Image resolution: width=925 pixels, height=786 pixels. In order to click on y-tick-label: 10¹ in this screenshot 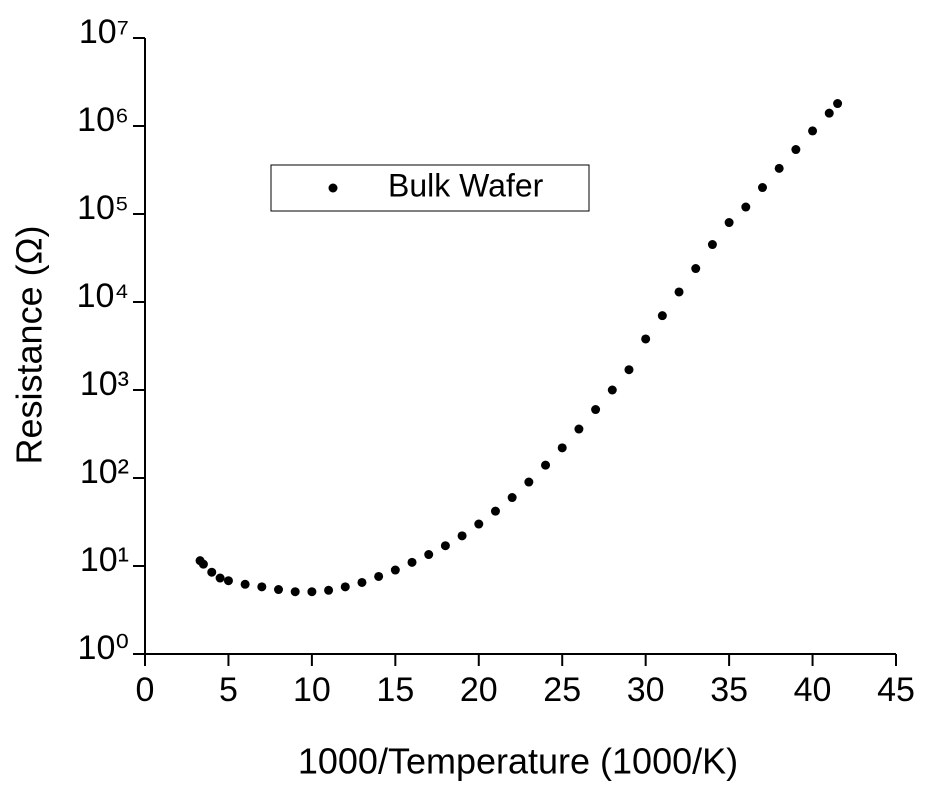, I will do `click(104, 560)`.